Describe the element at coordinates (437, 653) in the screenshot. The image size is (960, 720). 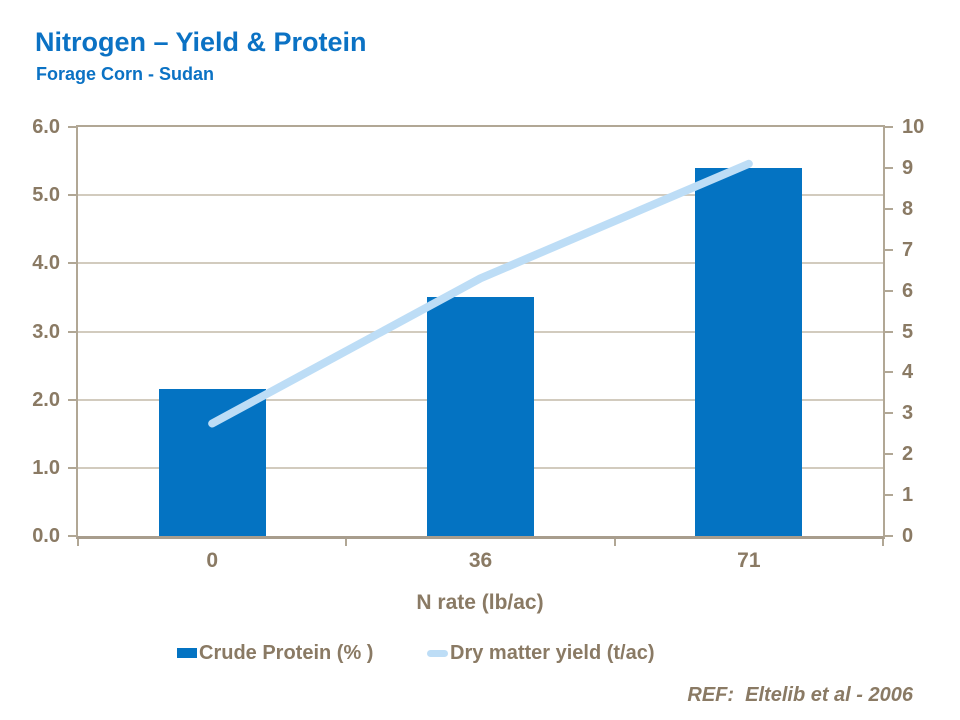
I see `line-series-swatch` at that location.